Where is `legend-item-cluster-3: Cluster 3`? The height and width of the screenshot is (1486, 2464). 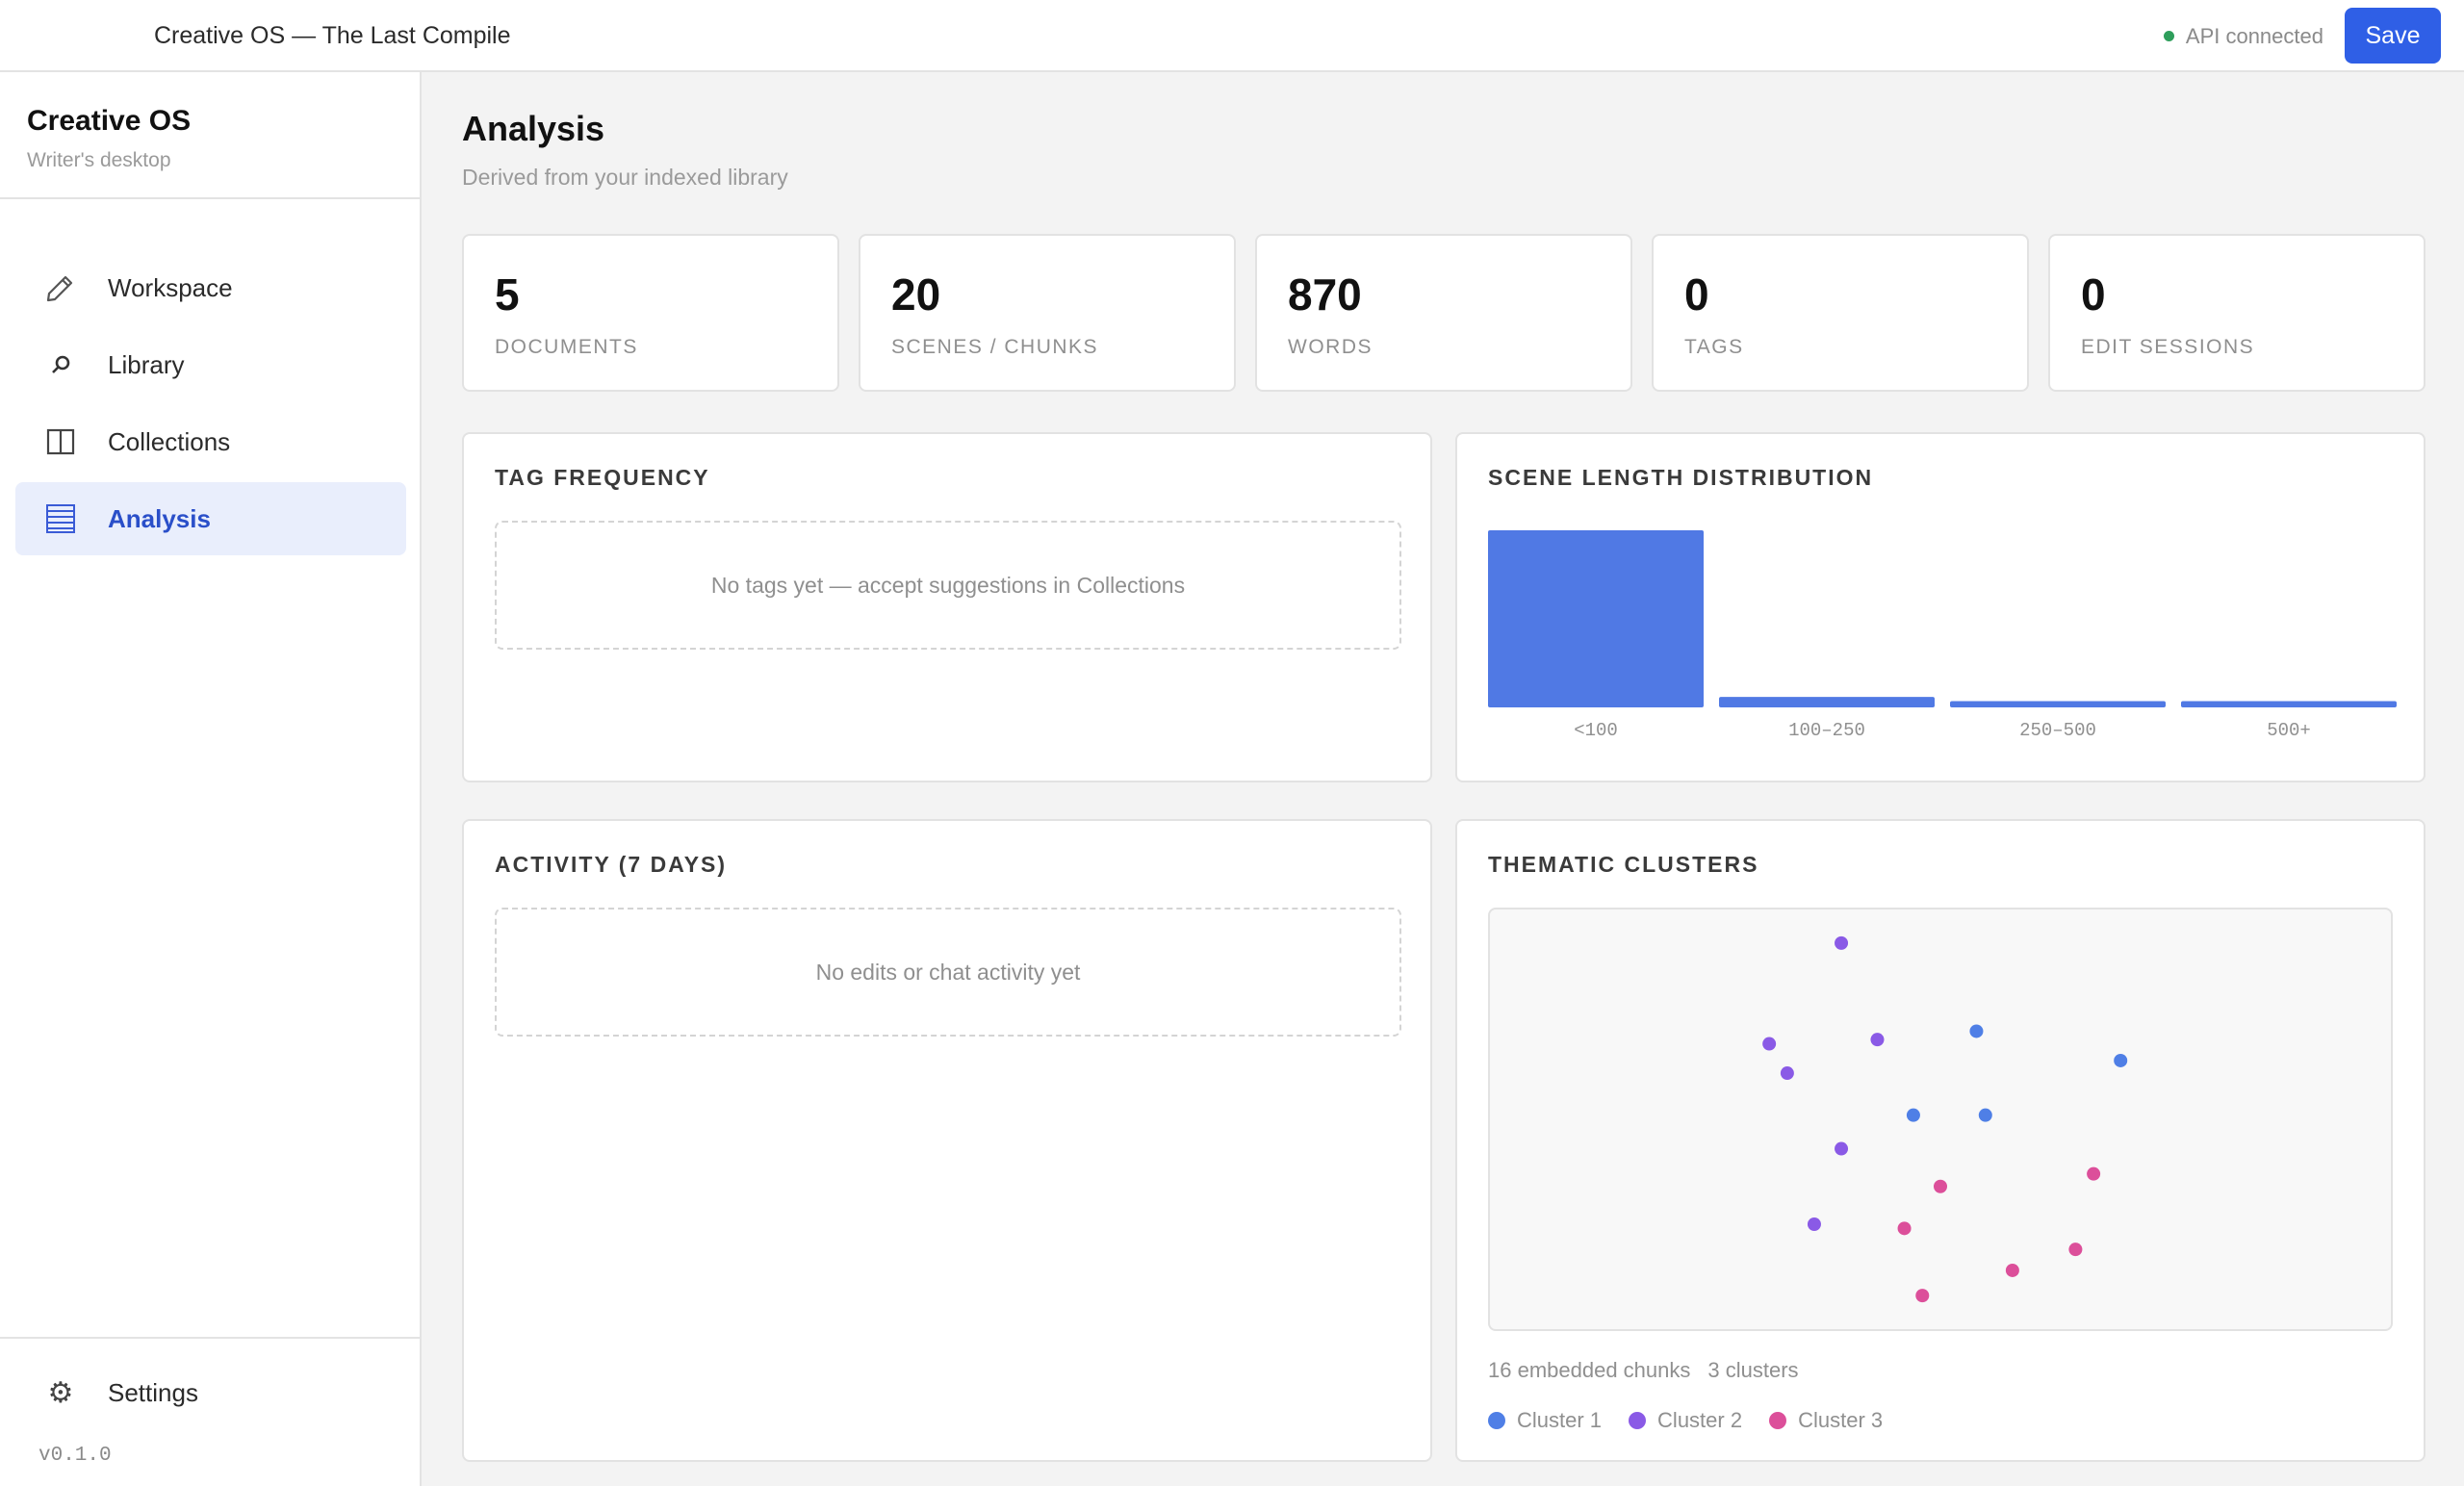 legend-item-cluster-3: Cluster 3 is located at coordinates (1826, 1421).